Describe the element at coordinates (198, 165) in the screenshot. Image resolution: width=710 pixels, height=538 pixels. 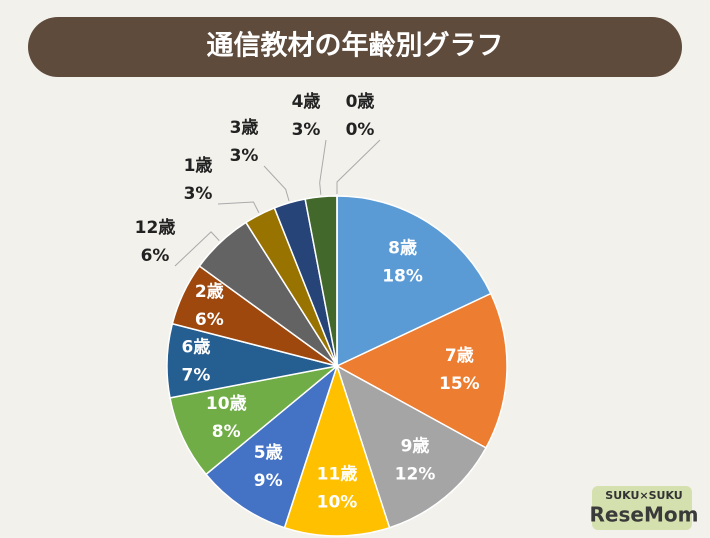
I see `slice-category: 1歳` at that location.